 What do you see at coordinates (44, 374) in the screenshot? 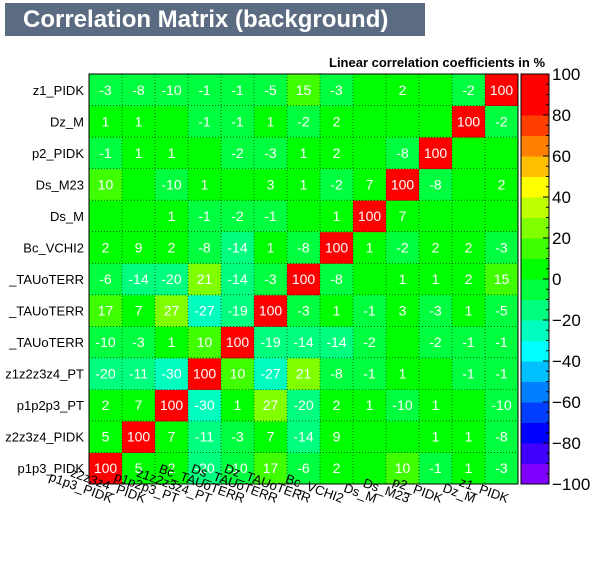
I see `y-tick-label: z1z2z3z4_PT` at bounding box center [44, 374].